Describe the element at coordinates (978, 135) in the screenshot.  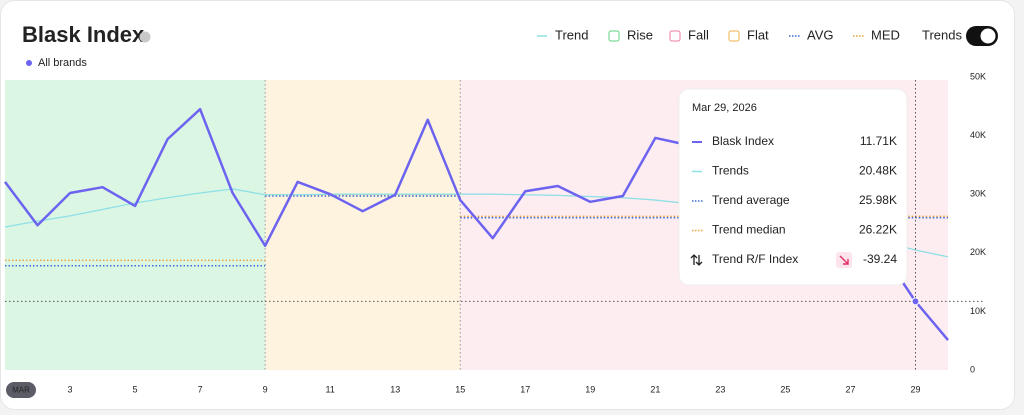
I see `y-tick-label: 40K` at that location.